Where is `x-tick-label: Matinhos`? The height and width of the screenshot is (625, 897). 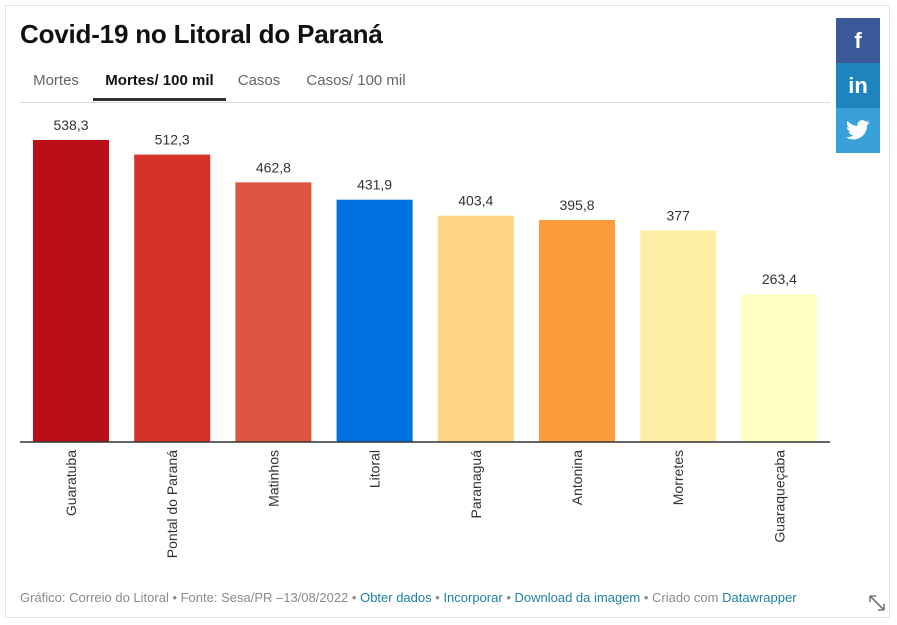
x-tick-label: Matinhos is located at coordinates (273, 478).